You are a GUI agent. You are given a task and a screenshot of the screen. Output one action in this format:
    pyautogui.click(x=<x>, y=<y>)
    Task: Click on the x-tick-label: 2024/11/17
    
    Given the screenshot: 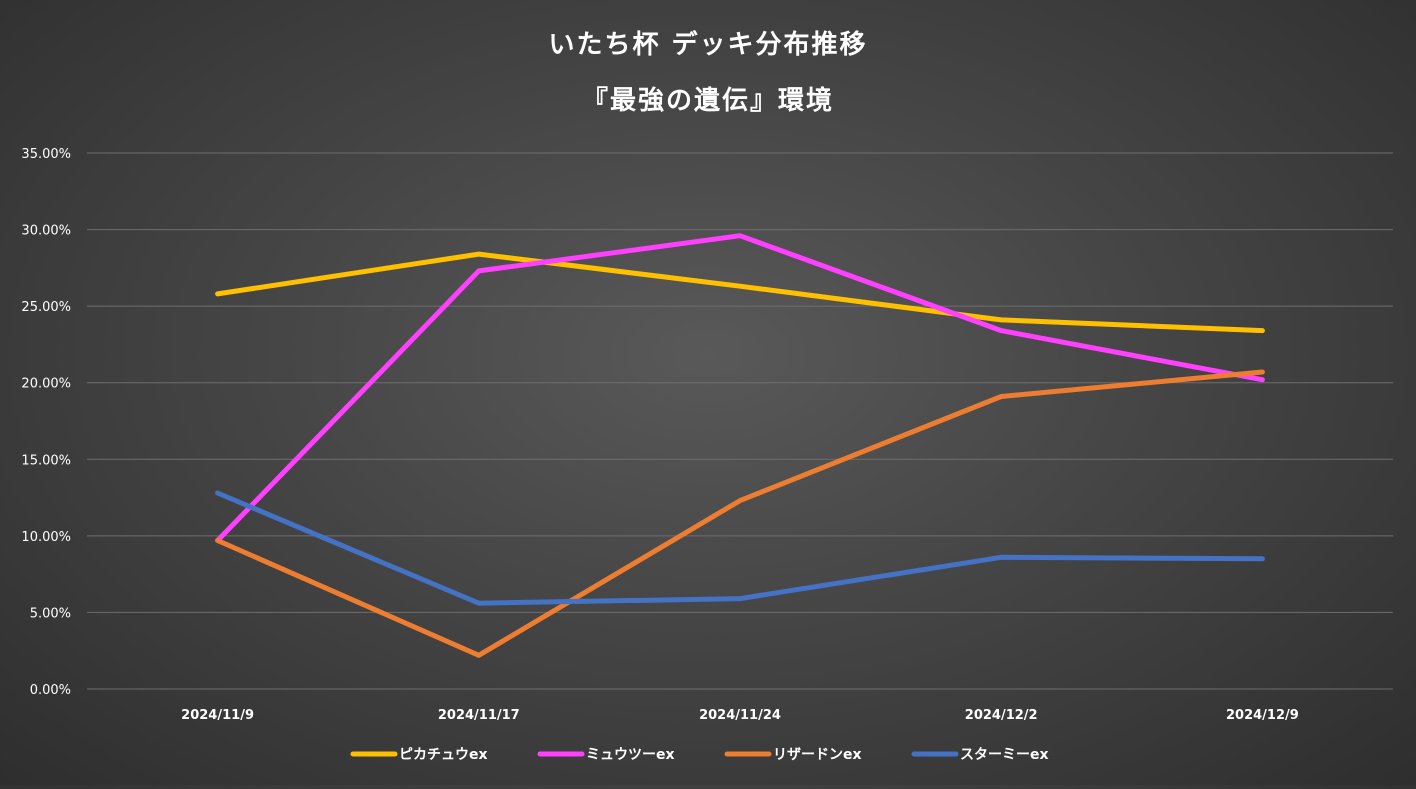 What is the action you would take?
    pyautogui.click(x=479, y=715)
    